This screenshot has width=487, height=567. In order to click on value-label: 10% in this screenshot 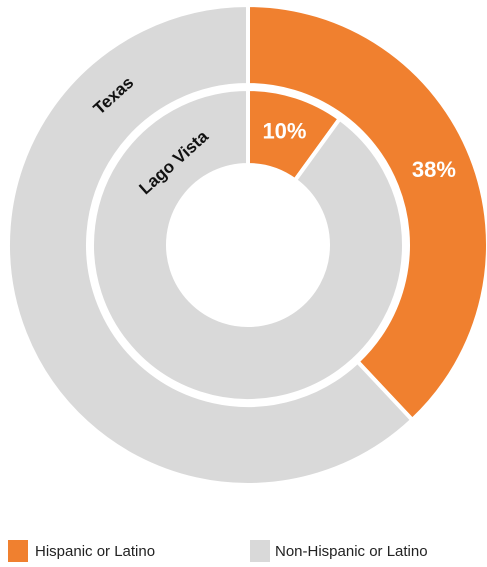, I will do `click(284, 131)`.